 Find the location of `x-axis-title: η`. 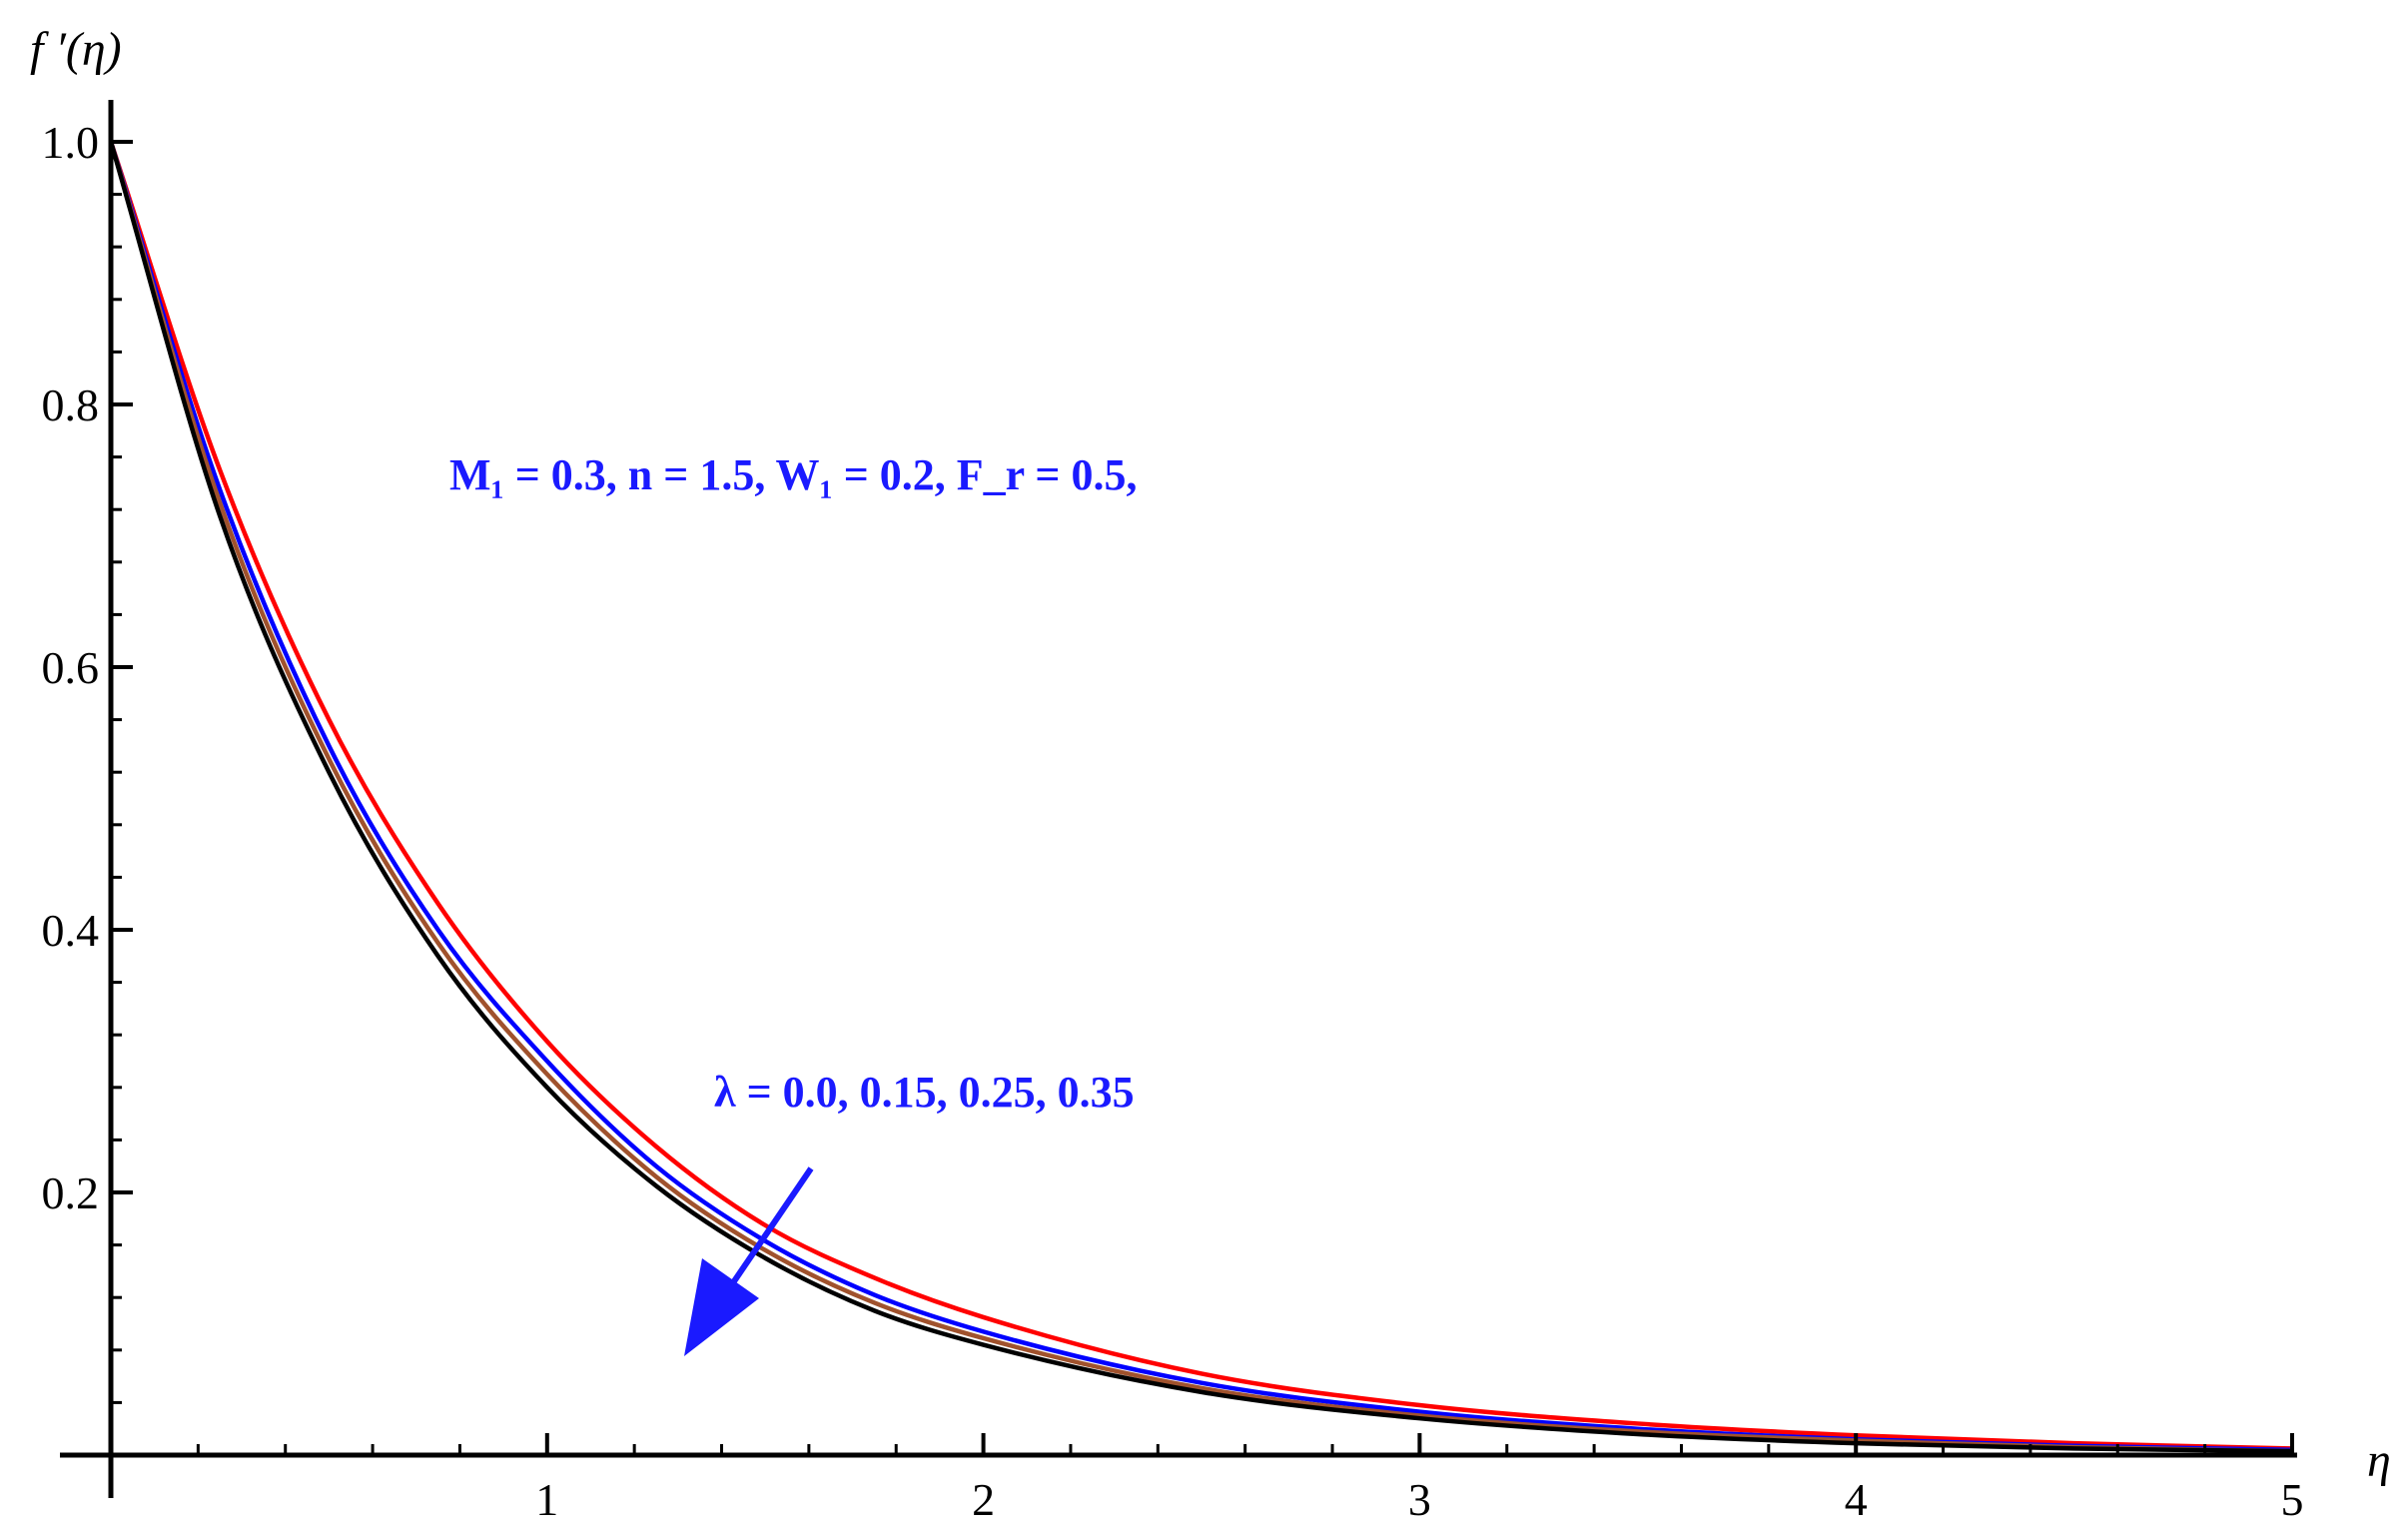

x-axis-title: η is located at coordinates (2379, 1461).